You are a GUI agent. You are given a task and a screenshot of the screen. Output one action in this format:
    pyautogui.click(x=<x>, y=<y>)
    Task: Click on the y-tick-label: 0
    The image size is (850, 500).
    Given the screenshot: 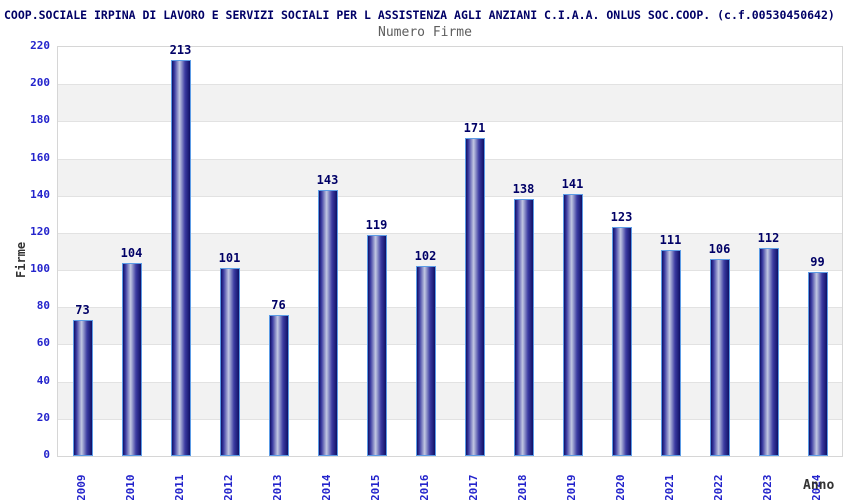 What is the action you would take?
    pyautogui.click(x=46, y=454)
    